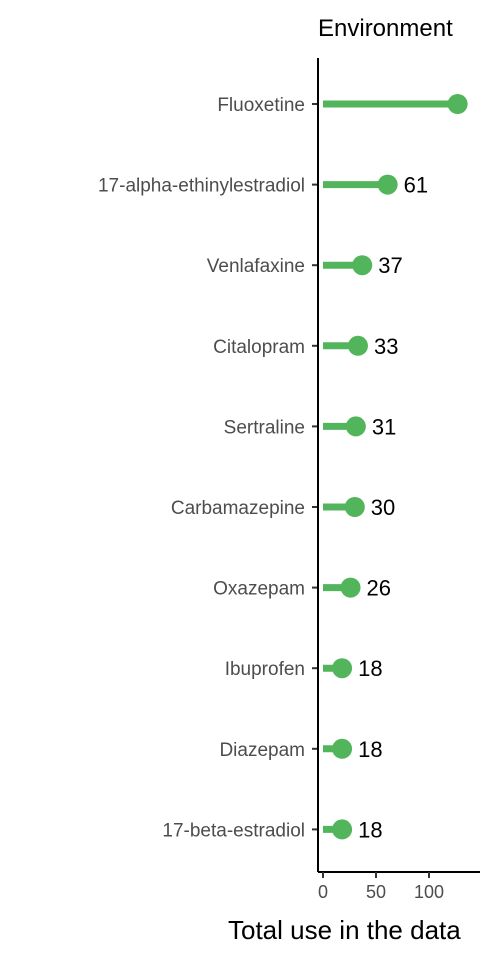 This screenshot has width=480, height=960. Describe the element at coordinates (429, 892) in the screenshot. I see `x-tick-label: 100` at that location.